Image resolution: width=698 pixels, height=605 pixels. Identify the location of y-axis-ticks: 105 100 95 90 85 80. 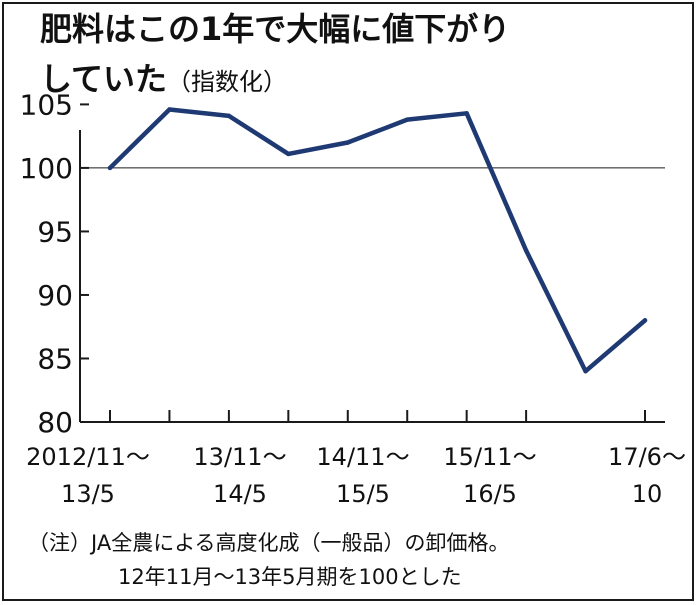
(54, 263).